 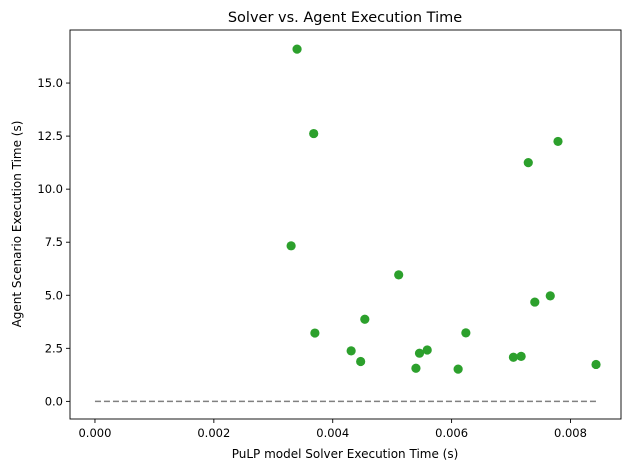 I want to click on y-tick-label: 2.5, so click(x=54, y=348).